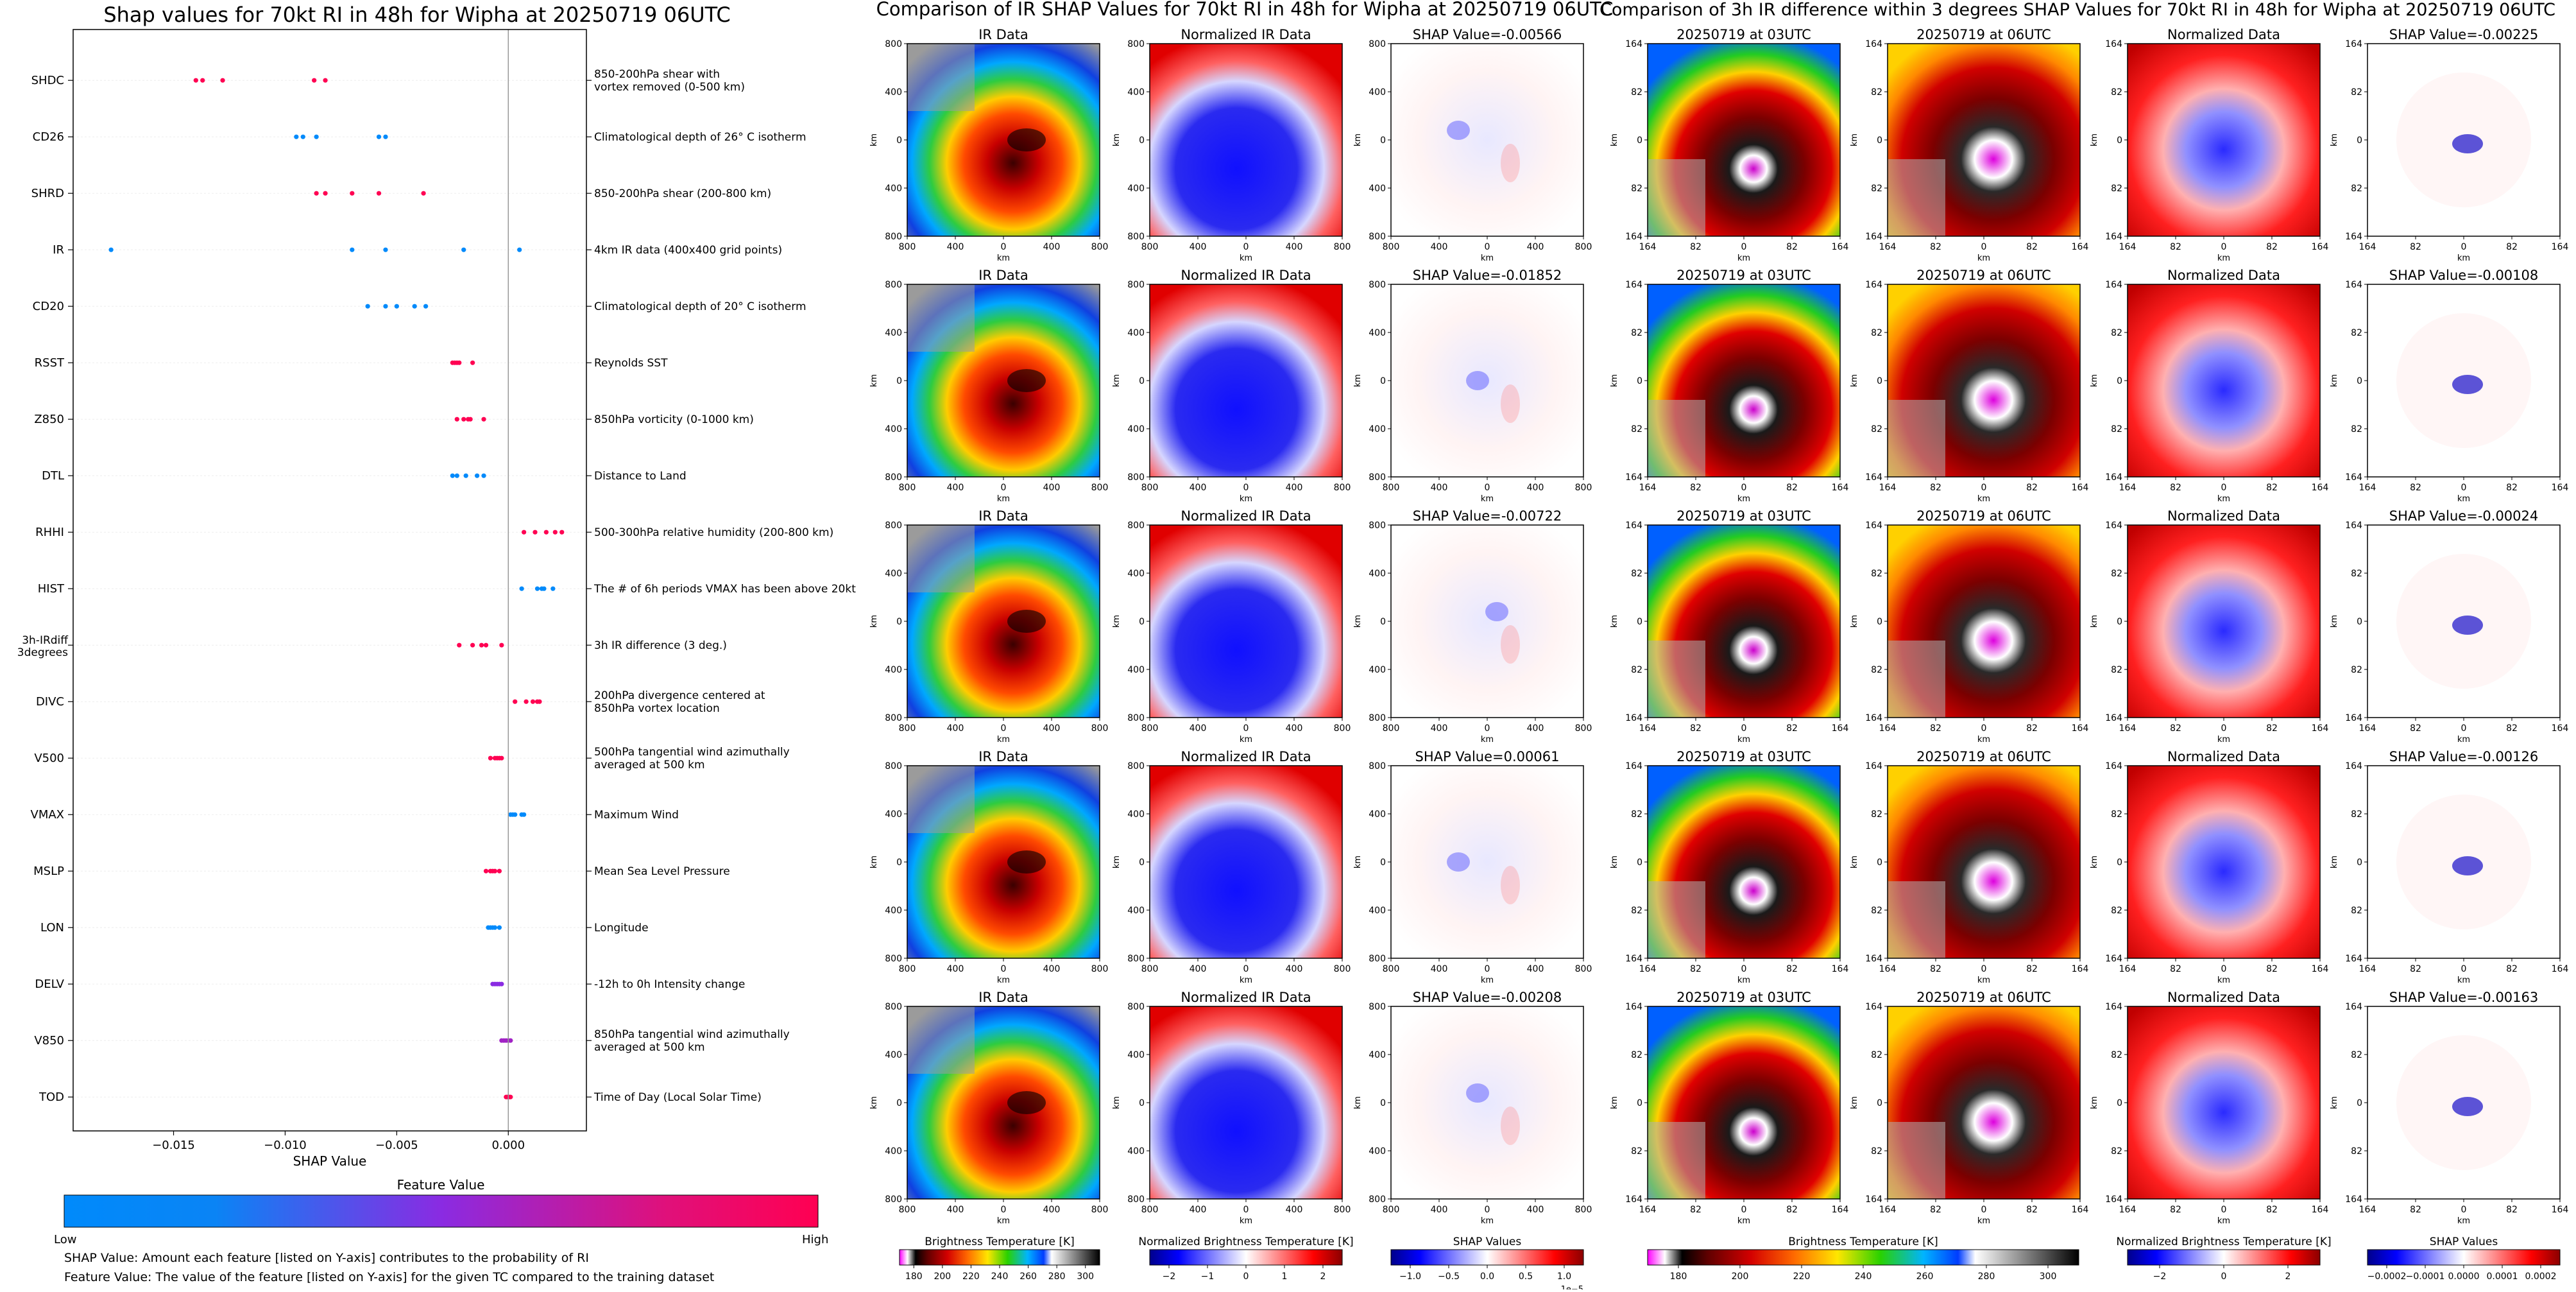  What do you see at coordinates (1246, 1276) in the screenshot?
I see `colorbar-tick-label: 0` at bounding box center [1246, 1276].